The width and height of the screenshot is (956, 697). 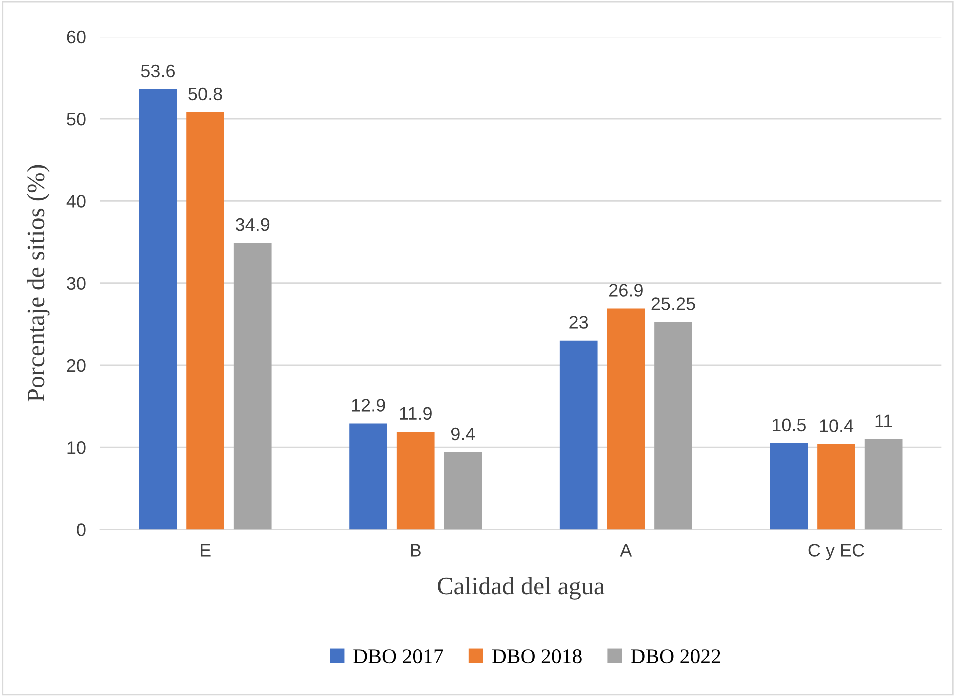 What do you see at coordinates (81, 530) in the screenshot?
I see `y-tick-label: 0` at bounding box center [81, 530].